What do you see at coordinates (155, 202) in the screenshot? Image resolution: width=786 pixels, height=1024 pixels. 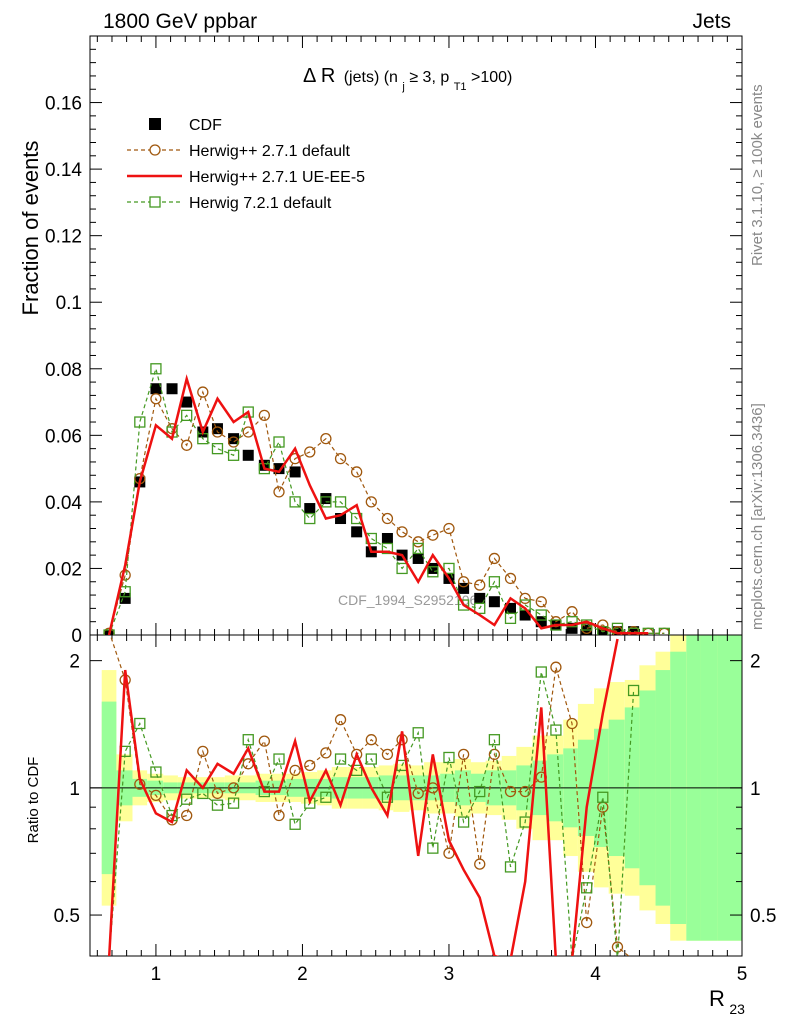 I see `legend-h721-marker` at bounding box center [155, 202].